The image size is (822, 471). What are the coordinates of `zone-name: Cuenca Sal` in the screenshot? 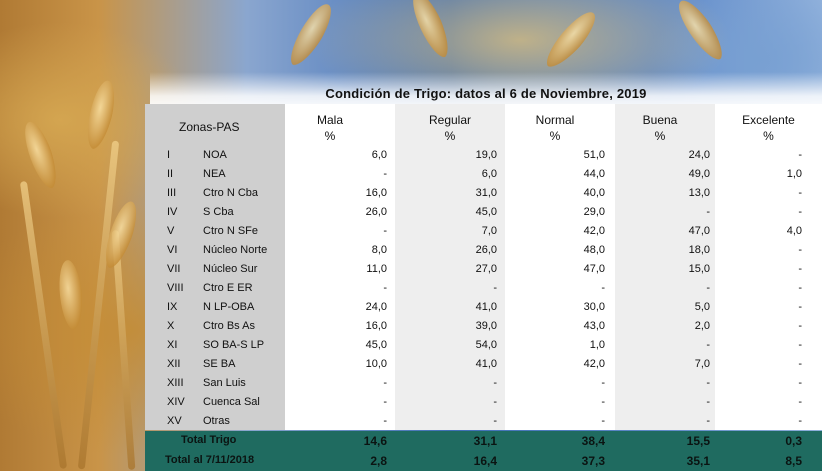 It's located at (231, 402).